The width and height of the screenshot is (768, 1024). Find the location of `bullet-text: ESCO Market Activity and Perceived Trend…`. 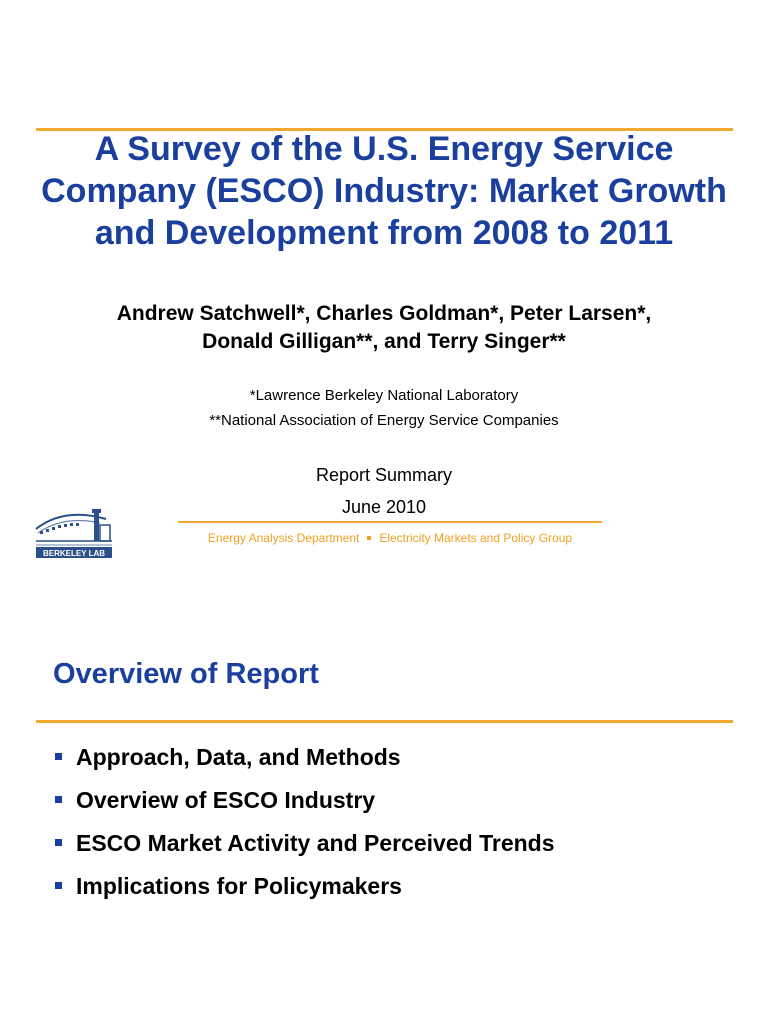

bullet-text: ESCO Market Activity and Perceived Trend… is located at coordinates (315, 843).